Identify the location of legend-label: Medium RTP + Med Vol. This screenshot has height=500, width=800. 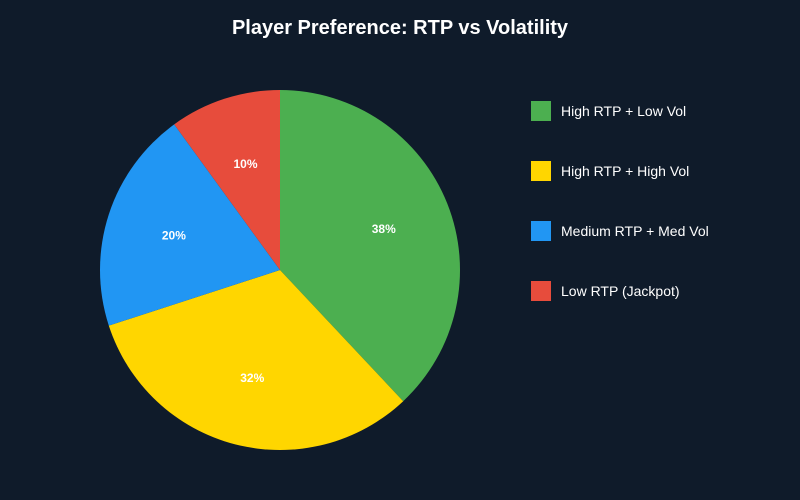
(635, 231).